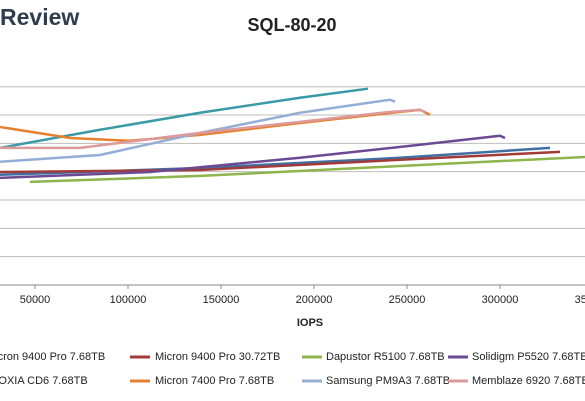 This screenshot has height=401, width=585. What do you see at coordinates (214, 381) in the screenshot?
I see `legend-label: Micron 7400 Pro 7.68TB` at bounding box center [214, 381].